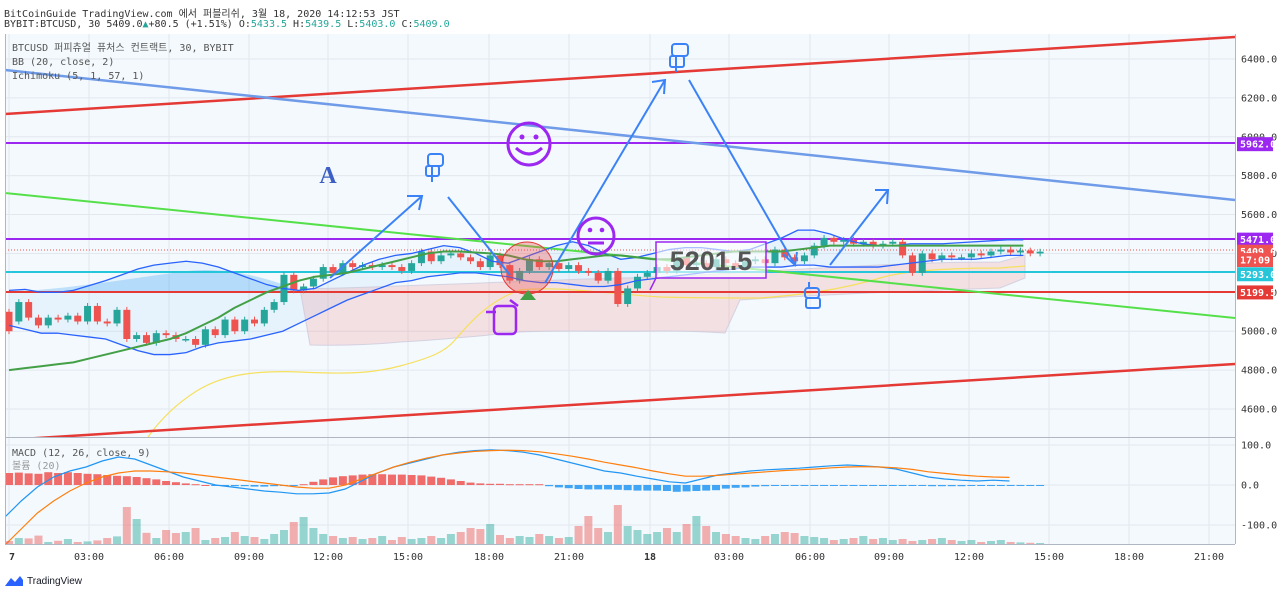  What do you see at coordinates (516, 305) in the screenshot?
I see `bb-lower-line` at bounding box center [516, 305].